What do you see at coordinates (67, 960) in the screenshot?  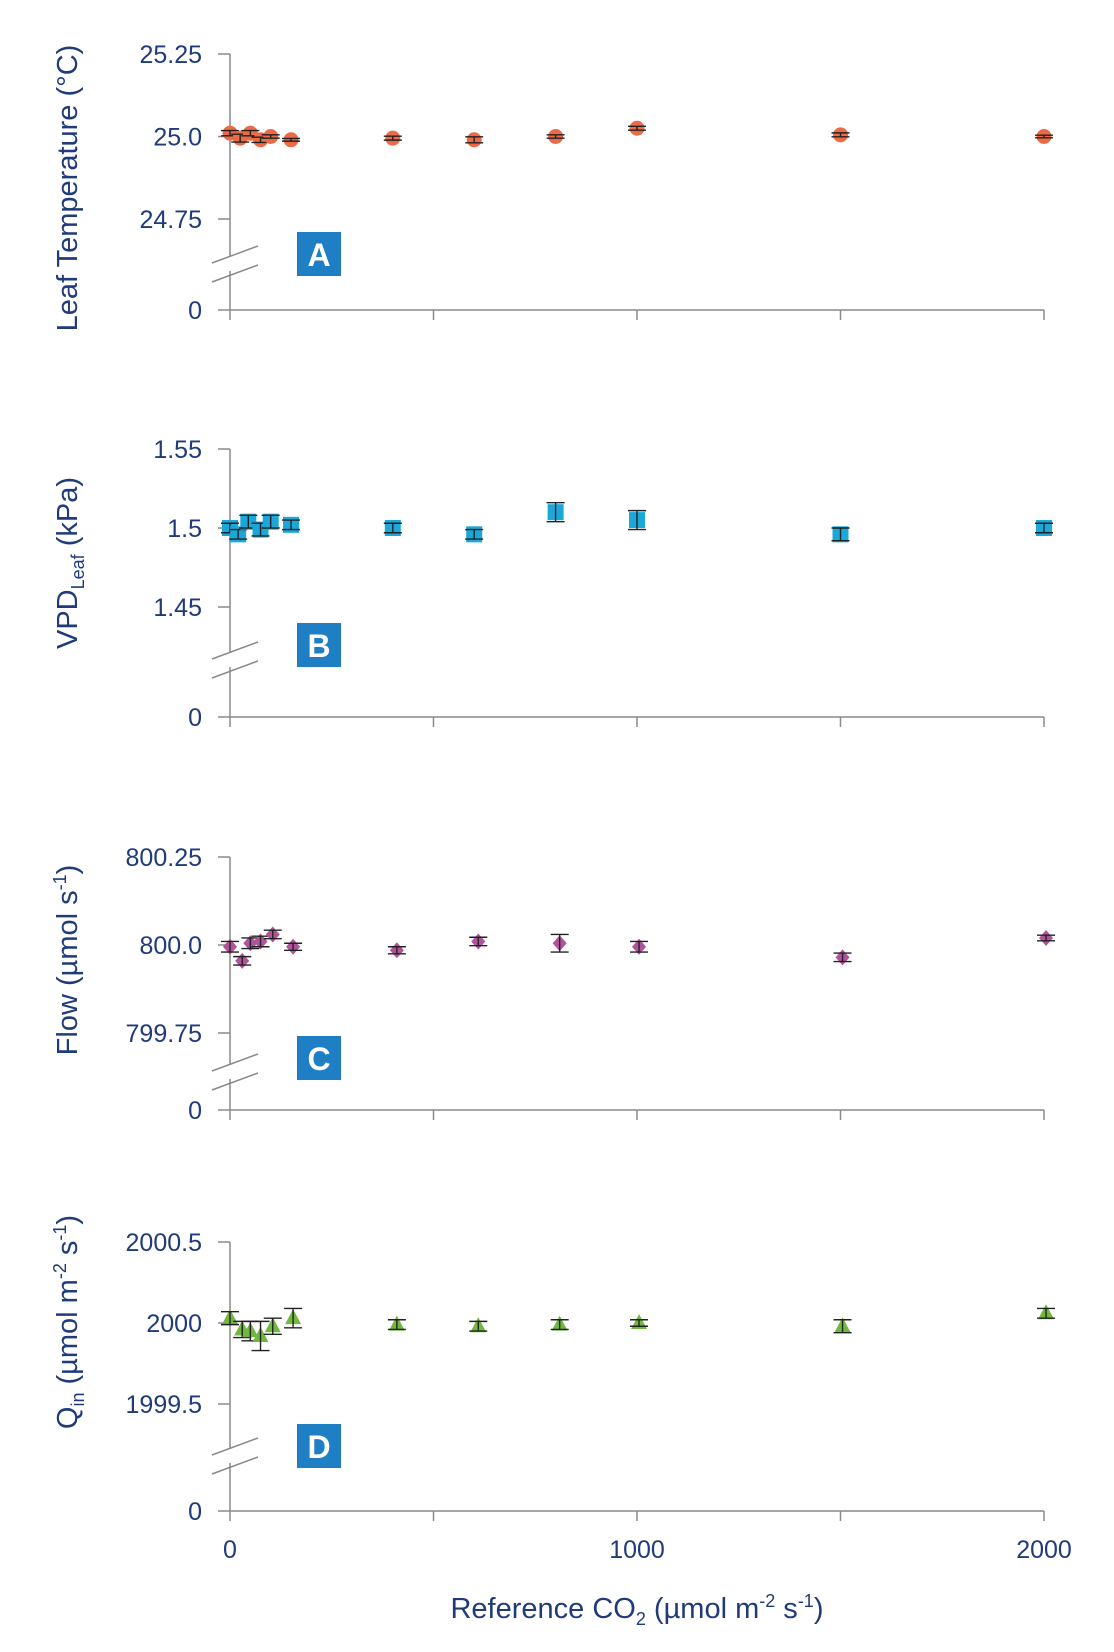 I see `panel-c-ylabel: Flow (µmol s-1)` at bounding box center [67, 960].